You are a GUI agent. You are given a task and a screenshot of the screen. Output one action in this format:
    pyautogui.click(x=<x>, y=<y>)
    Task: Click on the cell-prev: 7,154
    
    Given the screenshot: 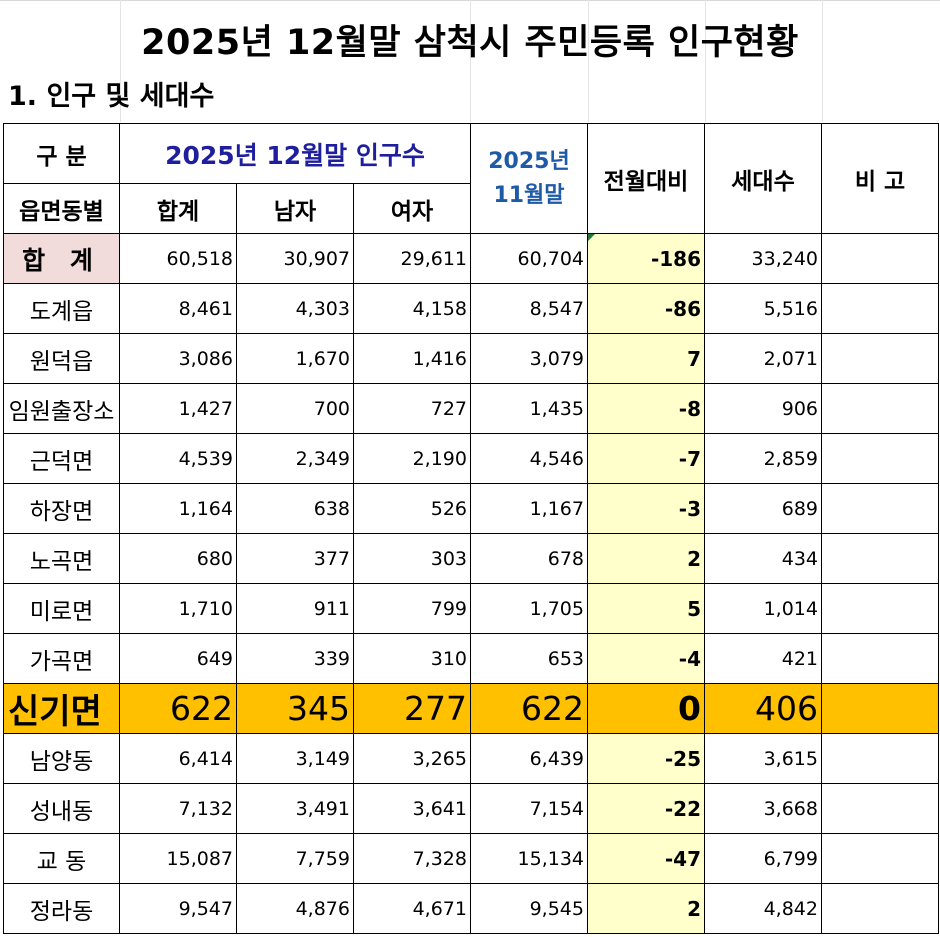 What is the action you would take?
    pyautogui.click(x=529, y=808)
    